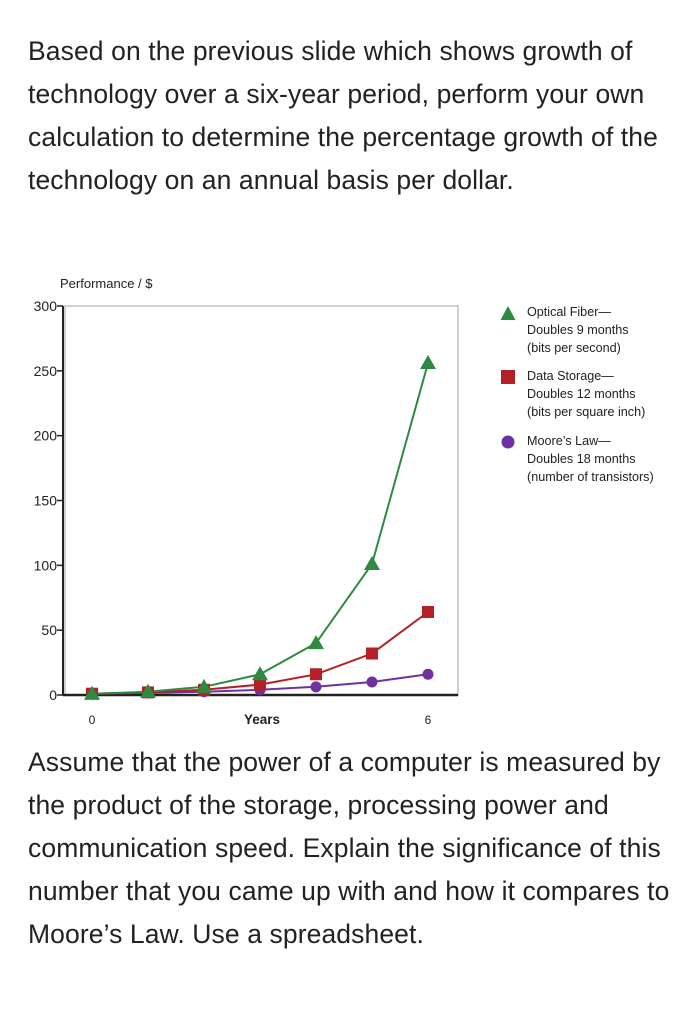 The width and height of the screenshot is (697, 1024). Describe the element at coordinates (106, 283) in the screenshot. I see `y-axis-label: Performance / $` at that location.